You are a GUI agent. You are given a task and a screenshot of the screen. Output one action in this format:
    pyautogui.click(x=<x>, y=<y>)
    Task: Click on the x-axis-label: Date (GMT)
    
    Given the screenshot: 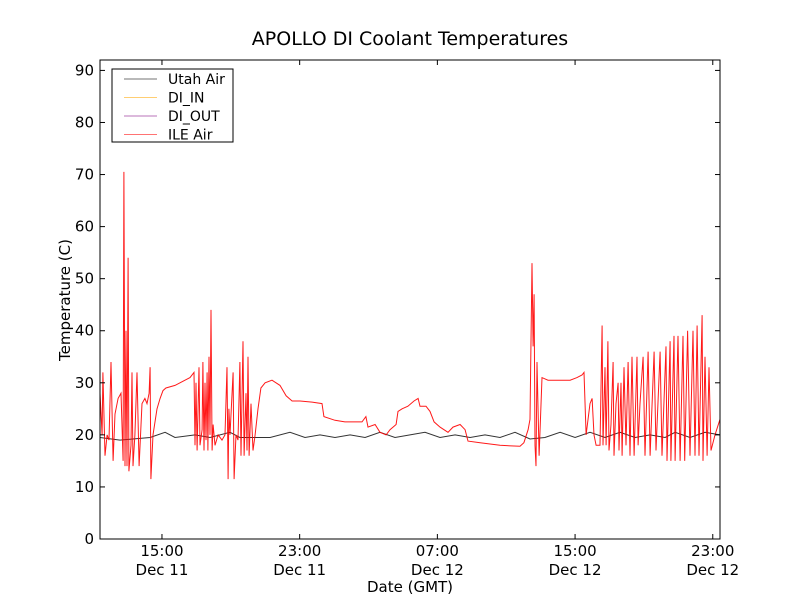 What is the action you would take?
    pyautogui.click(x=410, y=587)
    